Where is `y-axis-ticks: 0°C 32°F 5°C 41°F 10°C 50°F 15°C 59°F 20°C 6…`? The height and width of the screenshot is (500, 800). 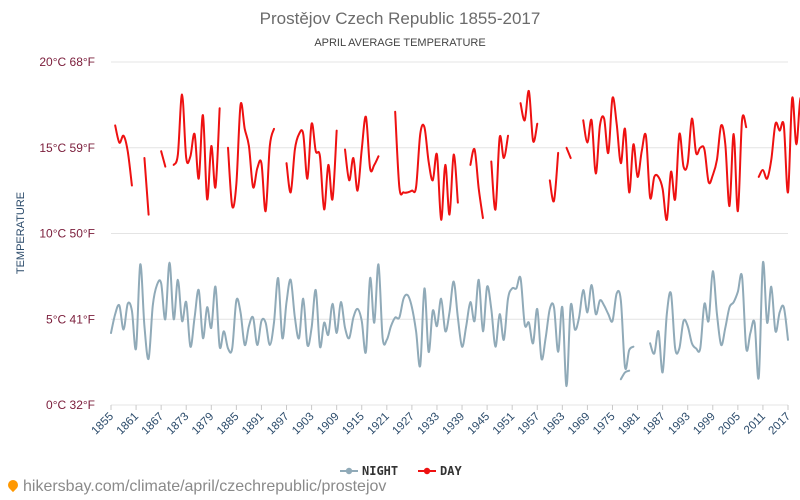 y-axis-ticks: 0°C 32°F 5°C 41°F 10°C 50°F 15°C 59°F 20°C 6… is located at coordinates (67, 233).